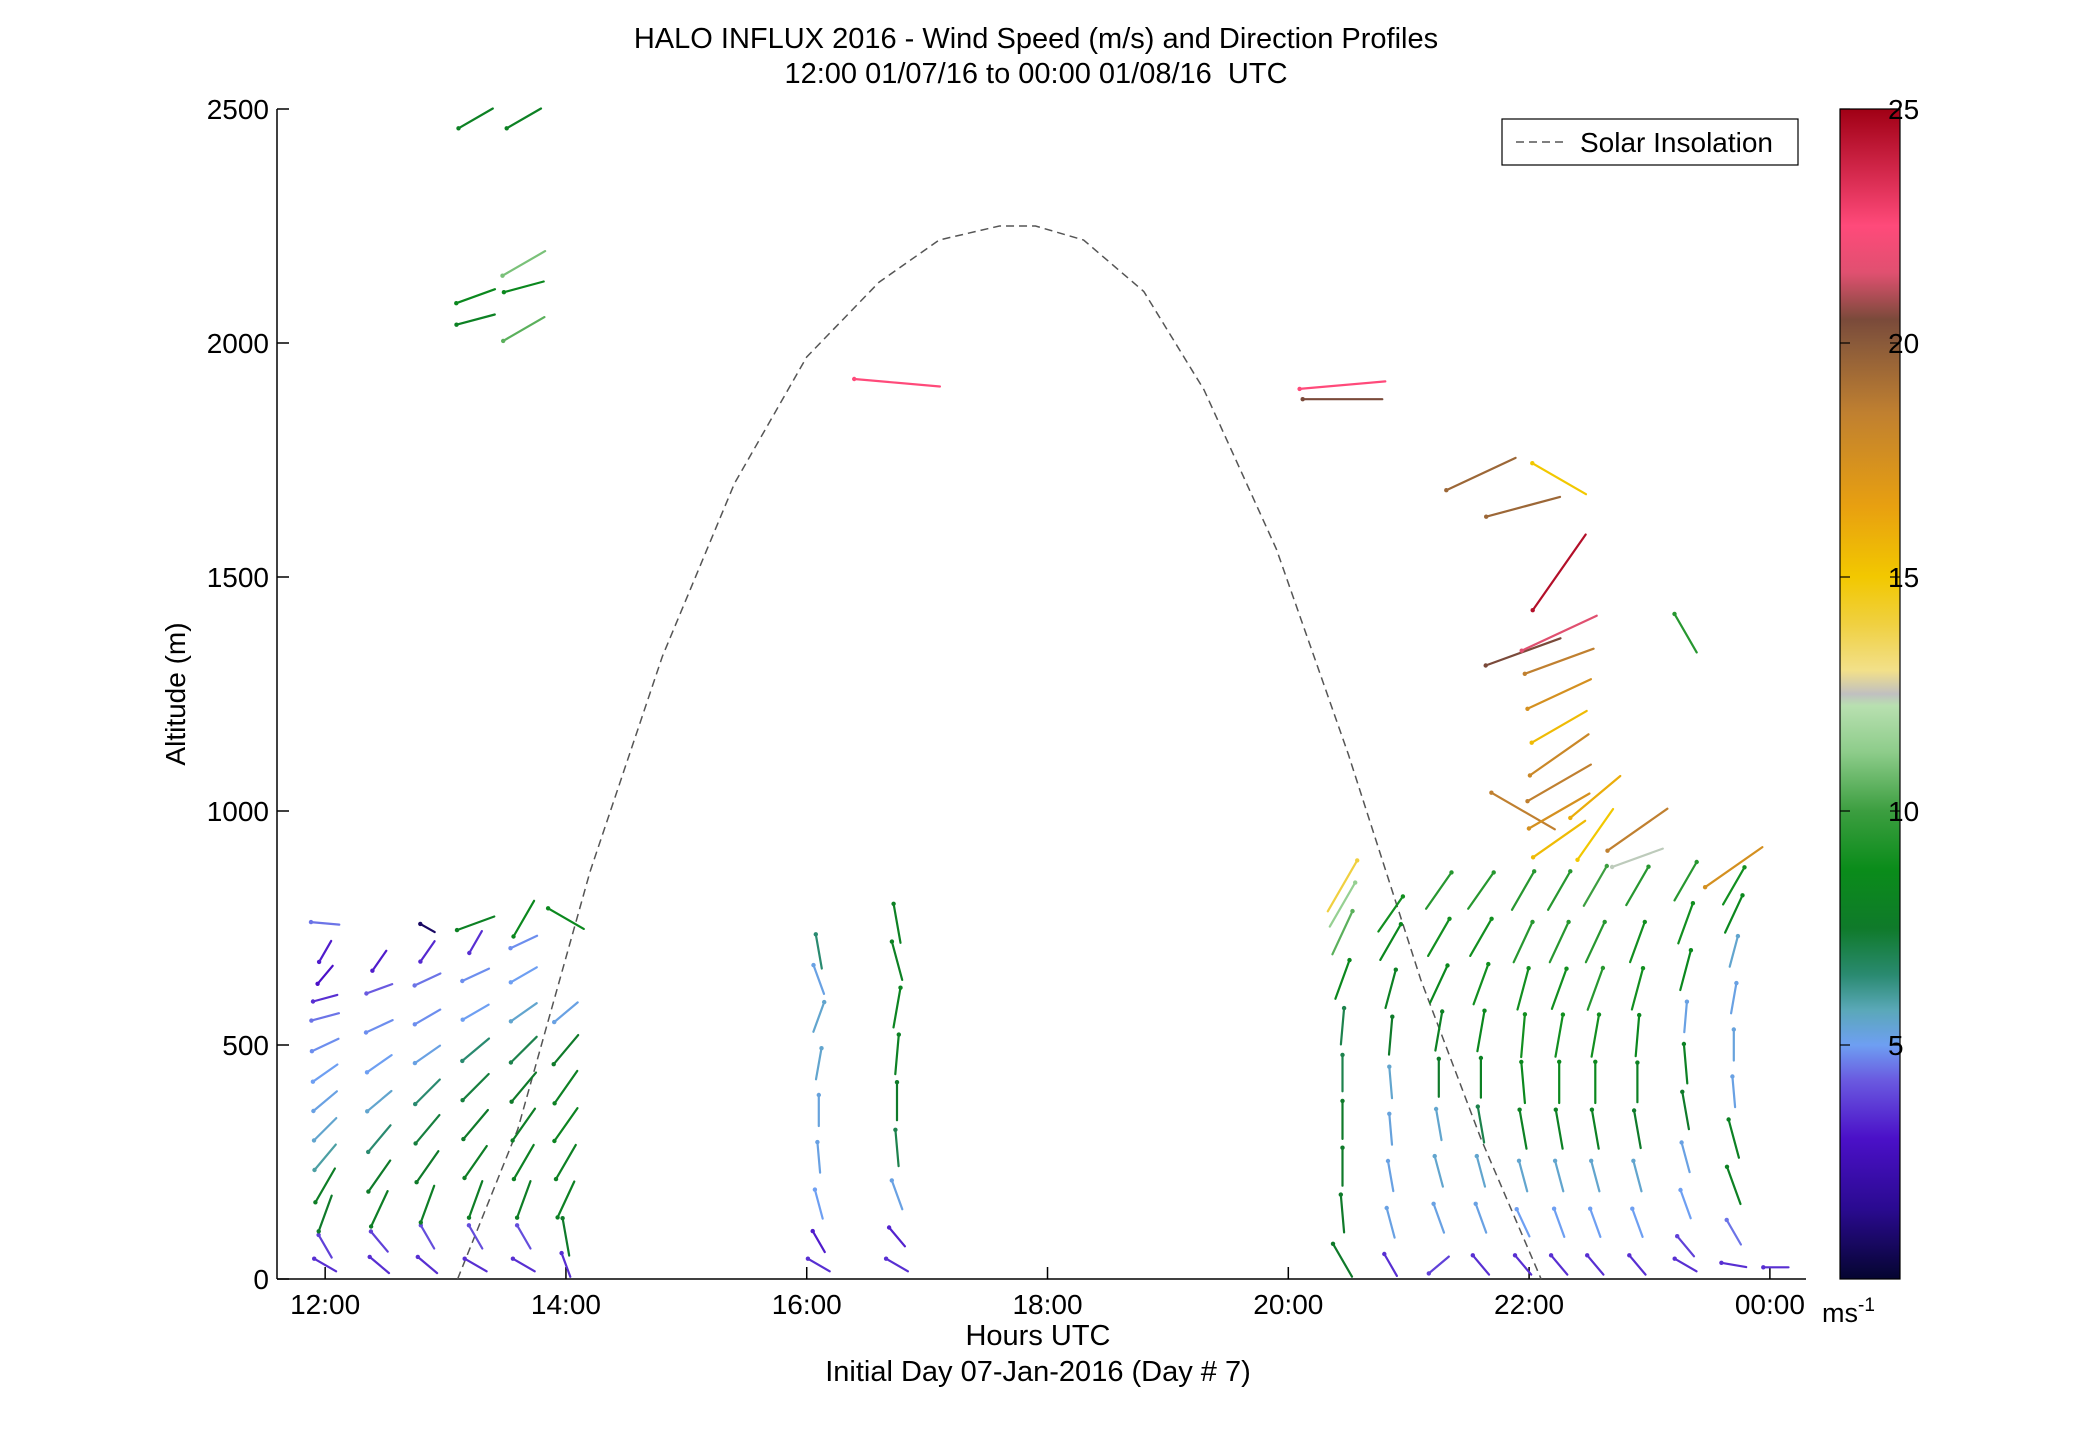 The image size is (2098, 1430). I want to click on y-tick-label: 1500, so click(238, 577).